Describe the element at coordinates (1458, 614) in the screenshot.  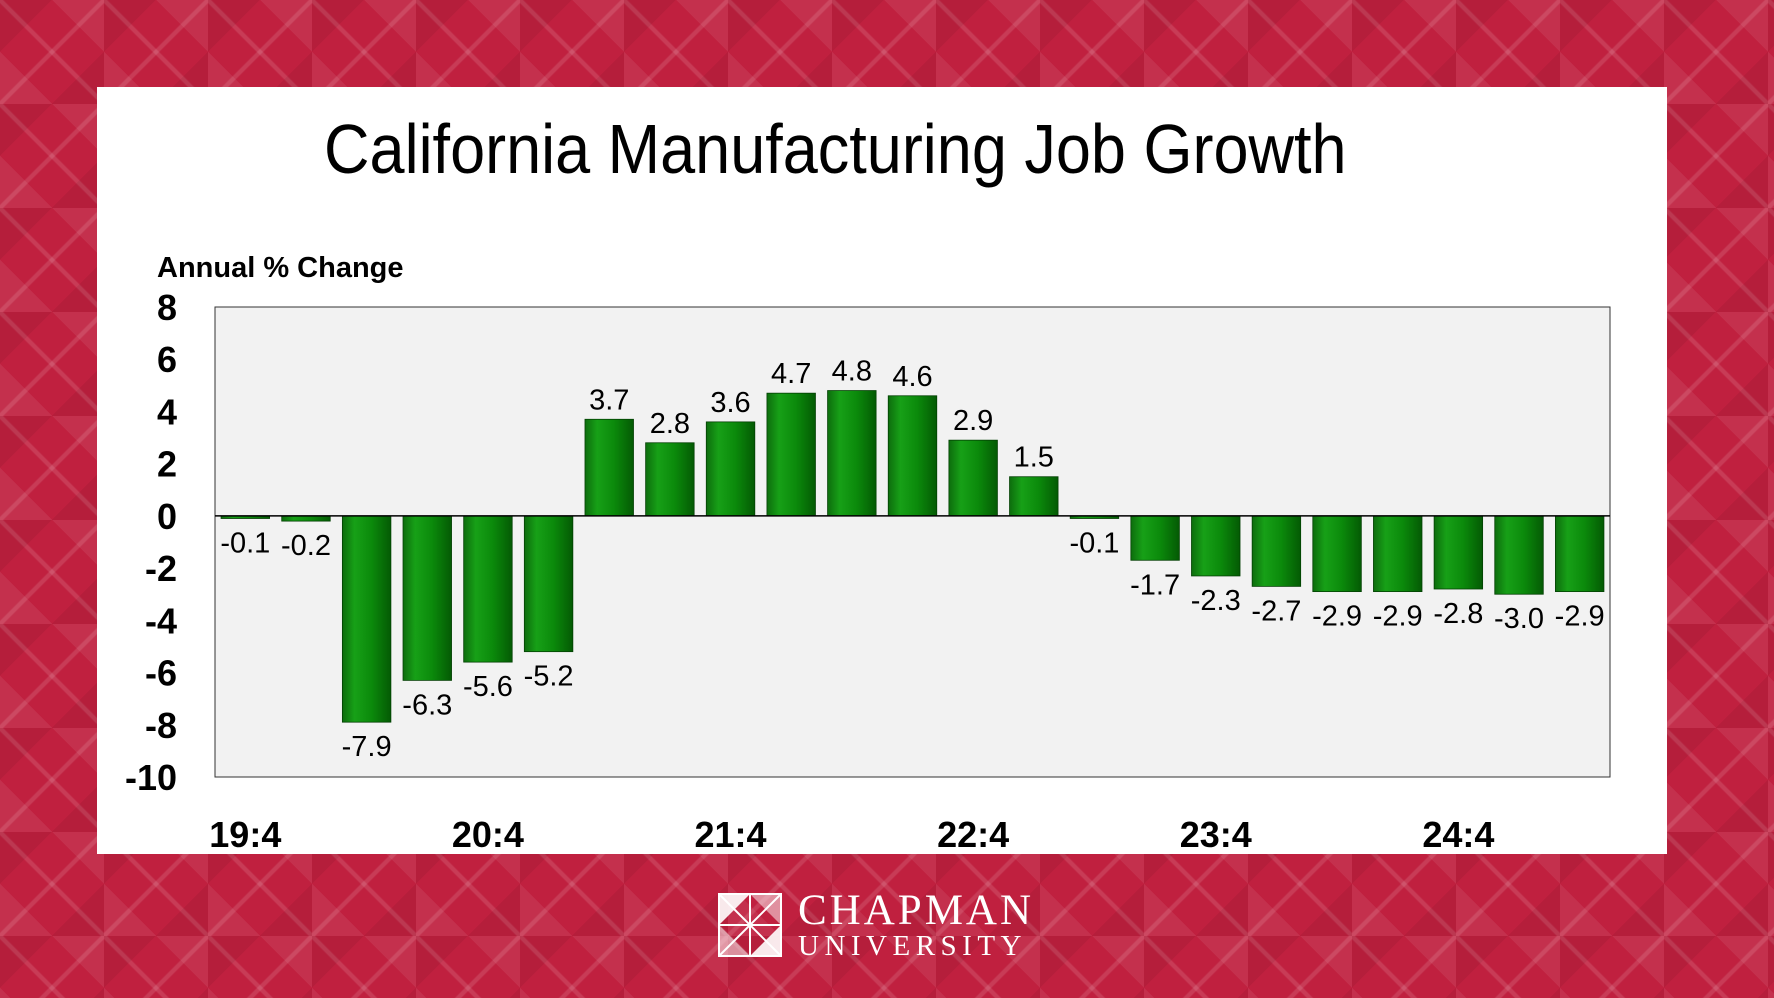
I see `data-label: -2.8` at that location.